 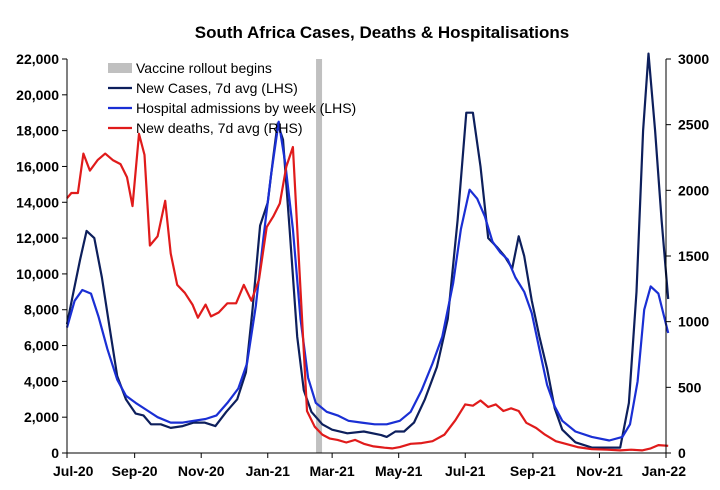 What do you see at coordinates (690, 387) in the screenshot?
I see `y-right-tick-label: 500` at bounding box center [690, 387].